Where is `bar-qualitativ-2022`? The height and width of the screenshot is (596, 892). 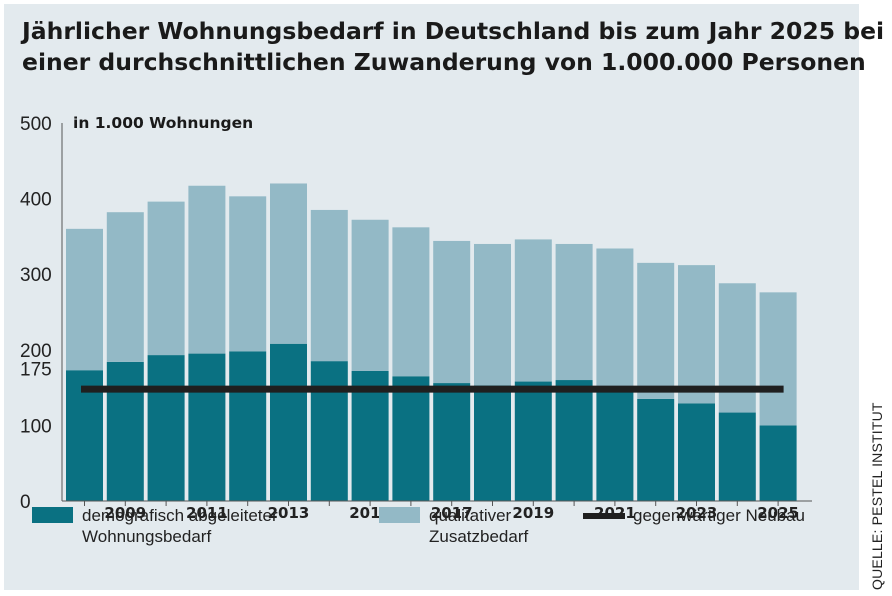 bar-qualitativ-2022 is located at coordinates (656, 330).